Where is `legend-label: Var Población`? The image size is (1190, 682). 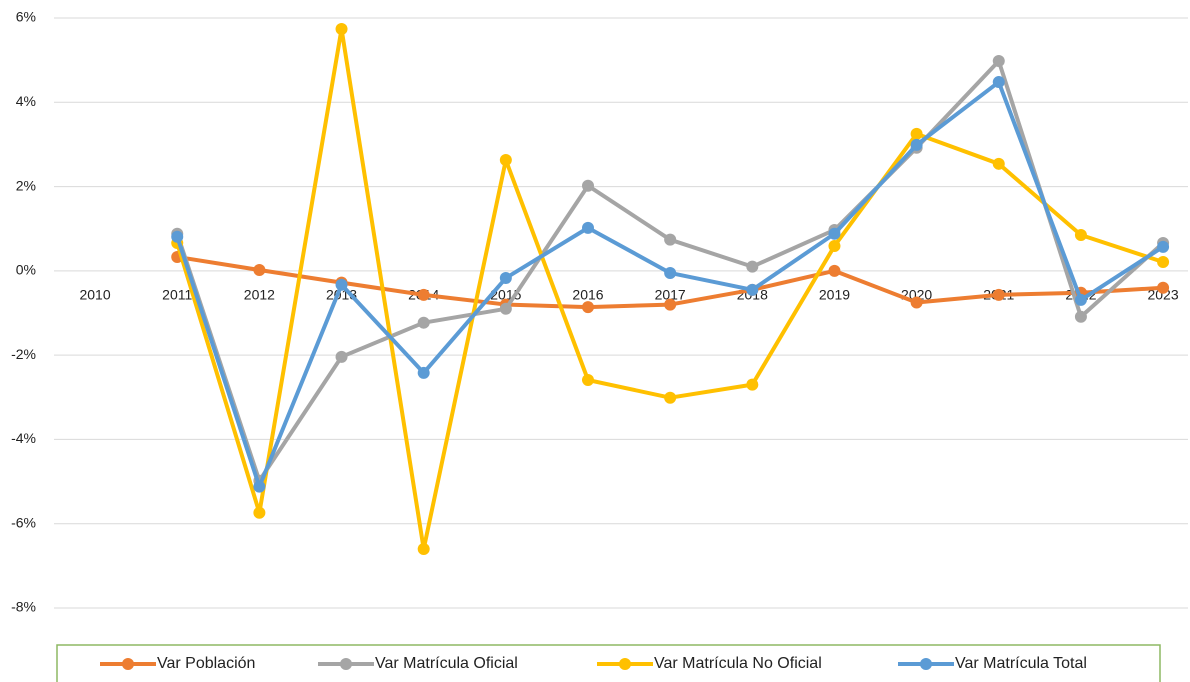
legend-label: Var Población is located at coordinates (206, 663).